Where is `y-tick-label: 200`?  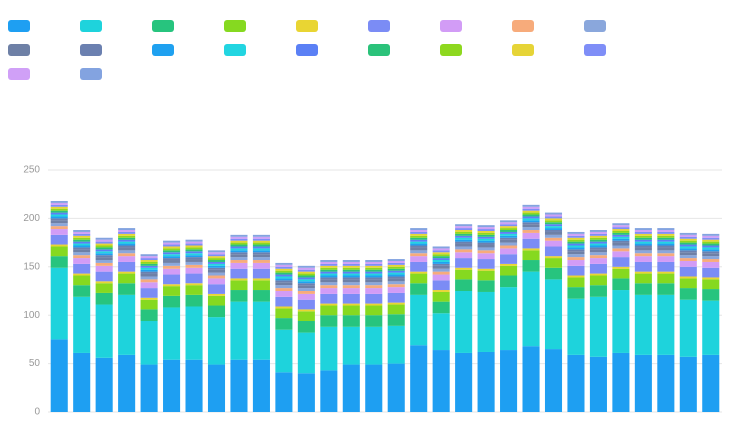 y-tick-label: 200 is located at coordinates (31, 218).